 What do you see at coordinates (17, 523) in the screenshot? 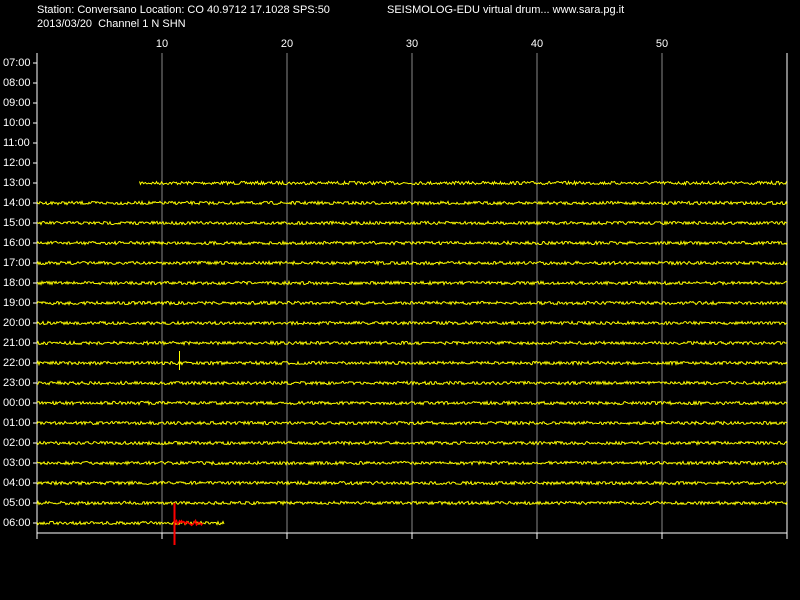
I see `row-label: 06:00` at bounding box center [17, 523].